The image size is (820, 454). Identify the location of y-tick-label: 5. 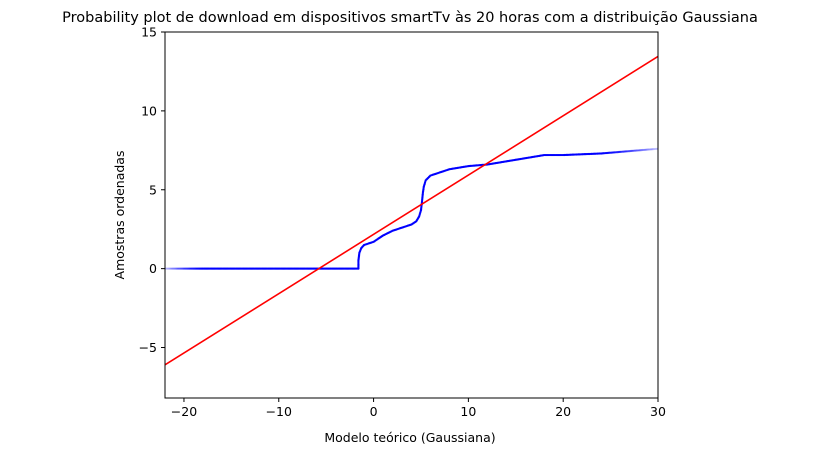
(153, 189).